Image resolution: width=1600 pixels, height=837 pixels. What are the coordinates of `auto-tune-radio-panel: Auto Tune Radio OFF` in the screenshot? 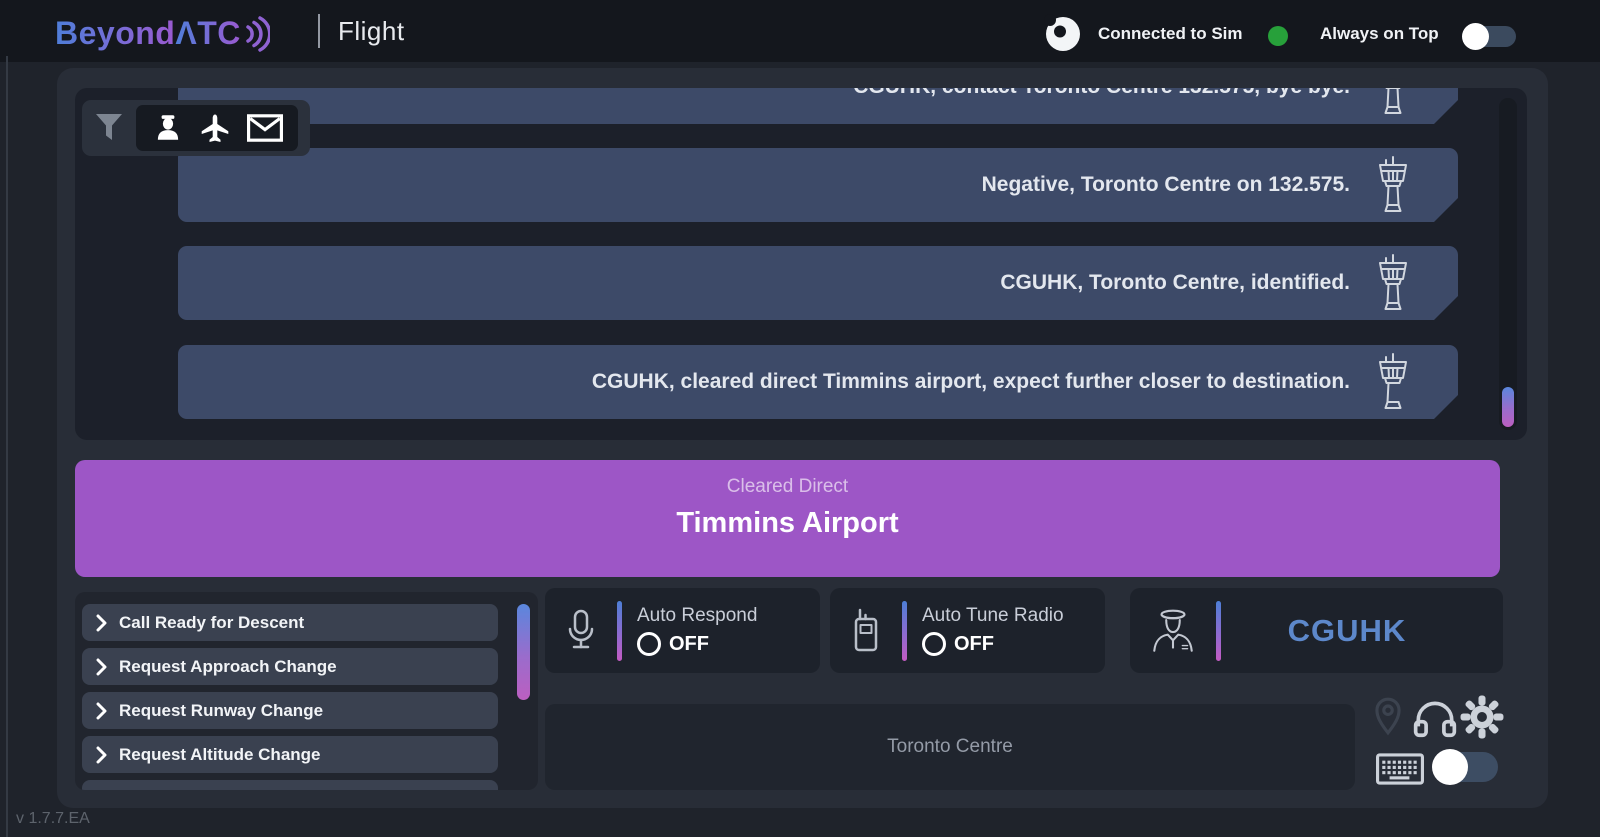 It's located at (967, 630).